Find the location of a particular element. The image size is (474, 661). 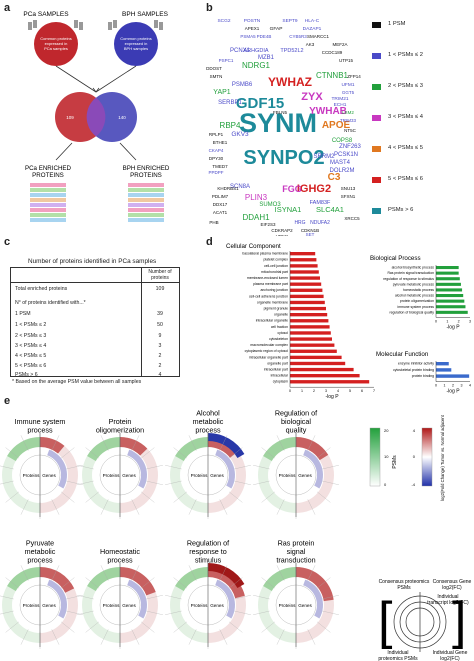

word-cloud-word: URM1 is located at coordinates (282, 235).